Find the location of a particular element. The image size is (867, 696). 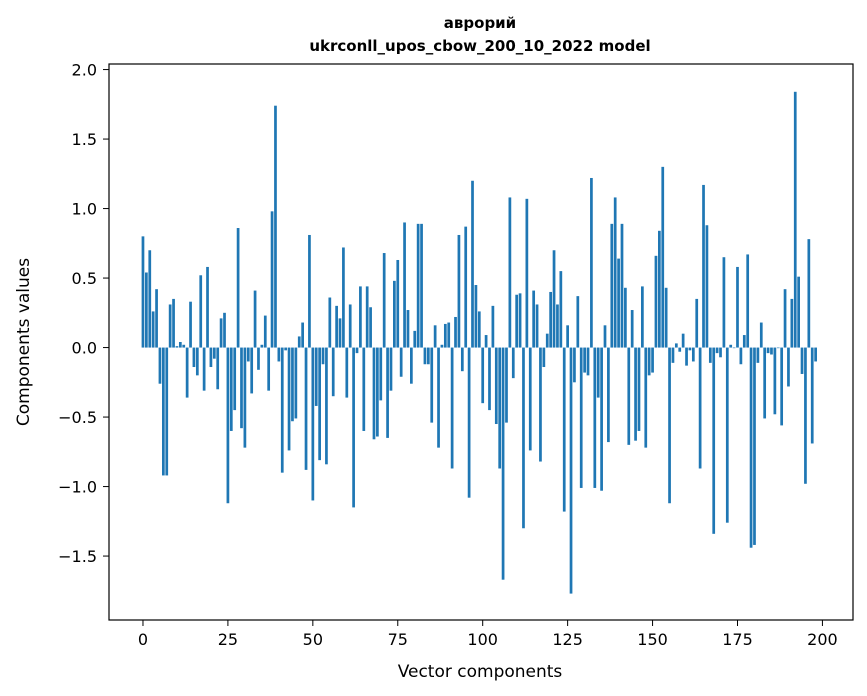

x-tick-label: 150 is located at coordinates (652, 639).